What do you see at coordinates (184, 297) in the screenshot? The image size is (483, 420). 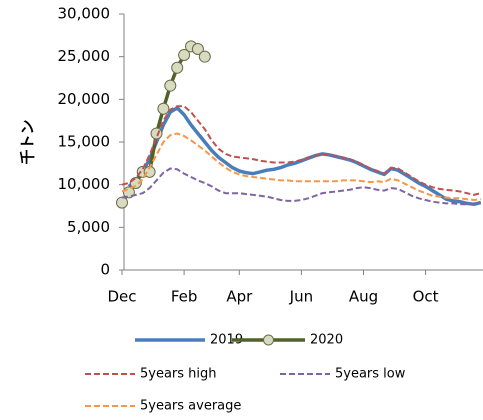 I see `x-tick-label: Feb` at bounding box center [184, 297].